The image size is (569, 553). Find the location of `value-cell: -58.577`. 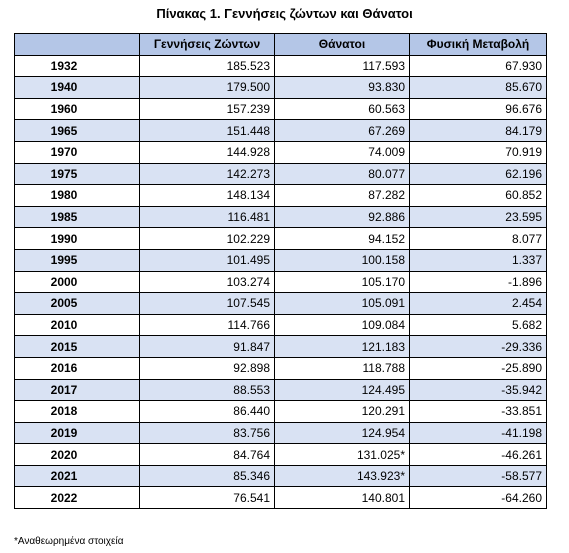

value-cell: -58.577 is located at coordinates (478, 476).